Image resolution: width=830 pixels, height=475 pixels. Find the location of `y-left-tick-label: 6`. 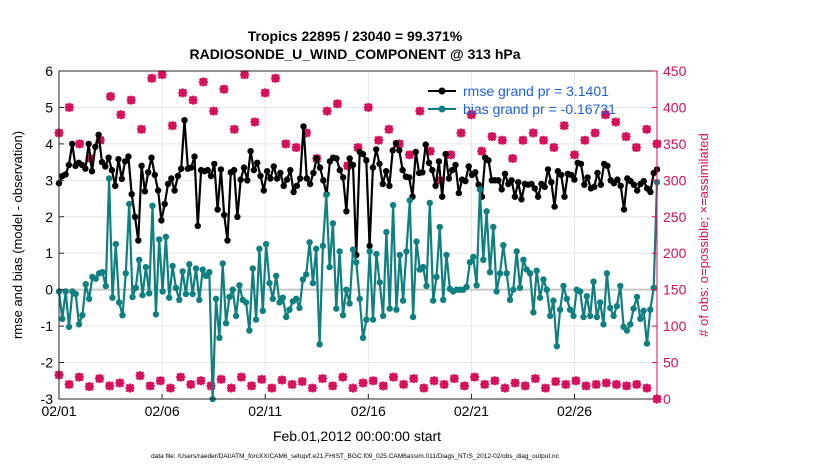

y-left-tick-label: 6 is located at coordinates (49, 71).